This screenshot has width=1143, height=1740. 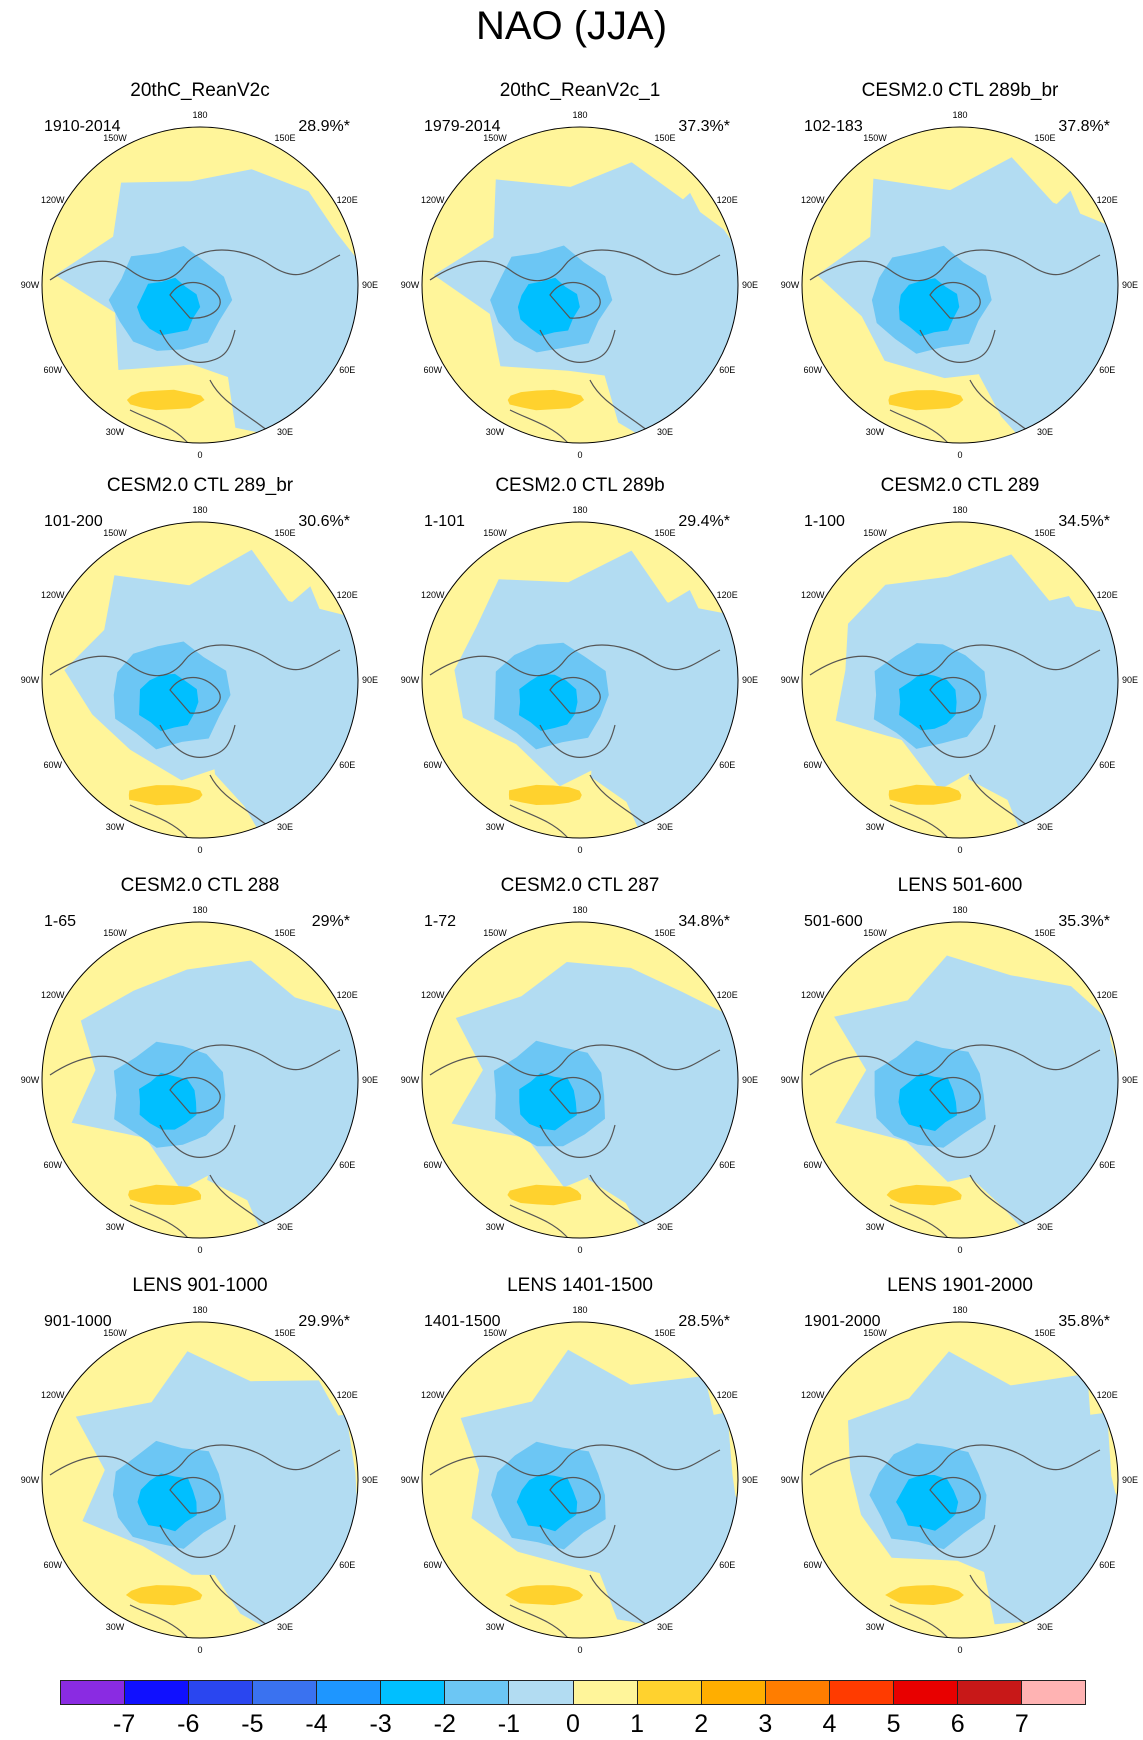 I want to click on panel-period: 1-65, so click(x=60, y=921).